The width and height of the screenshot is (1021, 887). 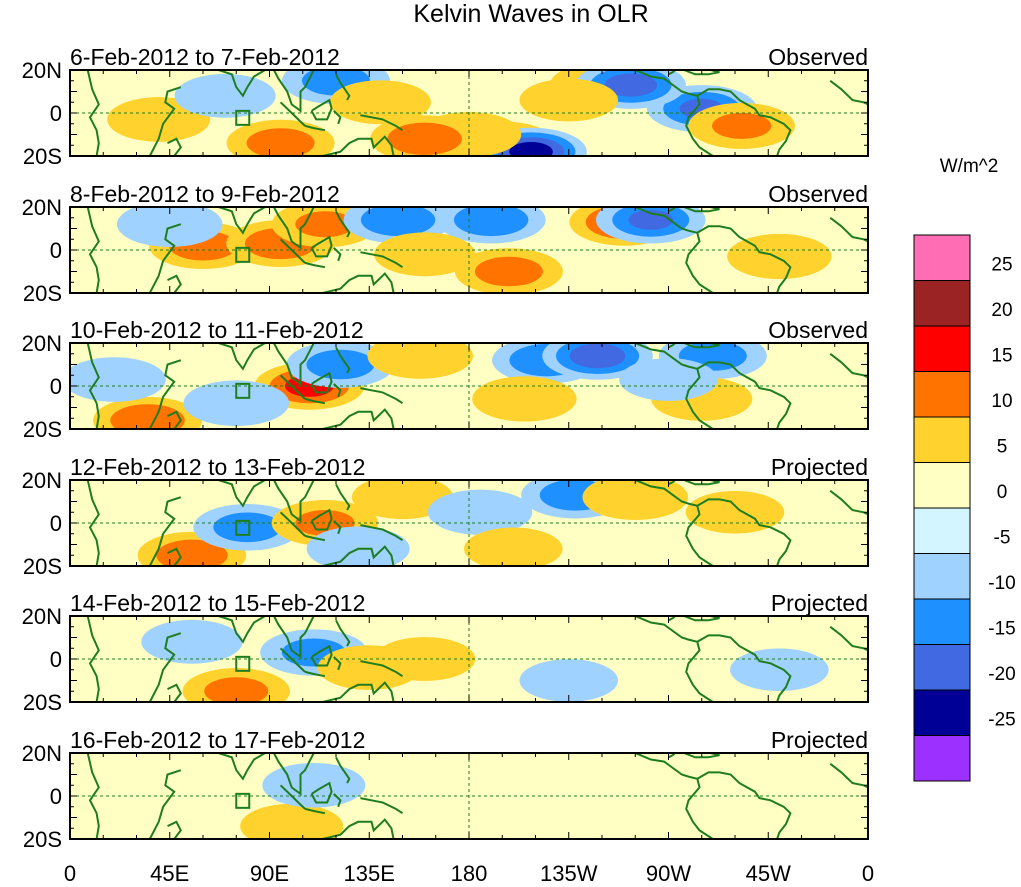 What do you see at coordinates (818, 194) in the screenshot?
I see `panel-status: Observed` at bounding box center [818, 194].